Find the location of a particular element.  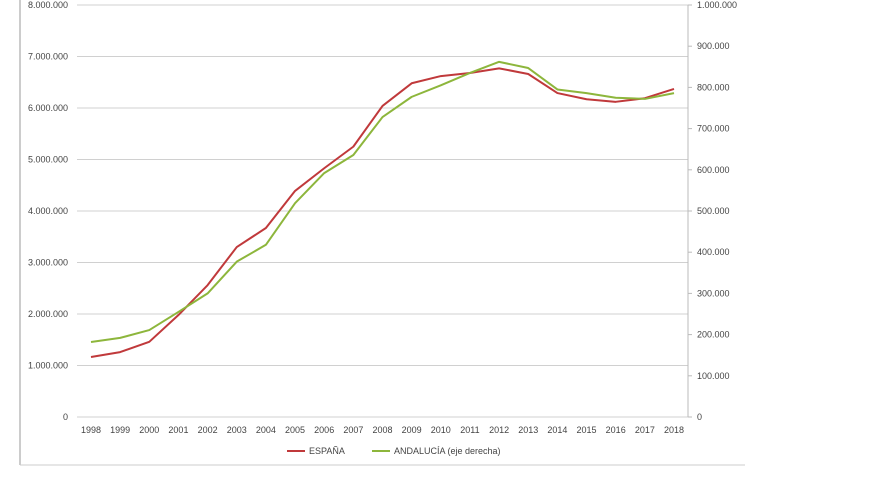

x-tick-label: 2001 is located at coordinates (178, 430).